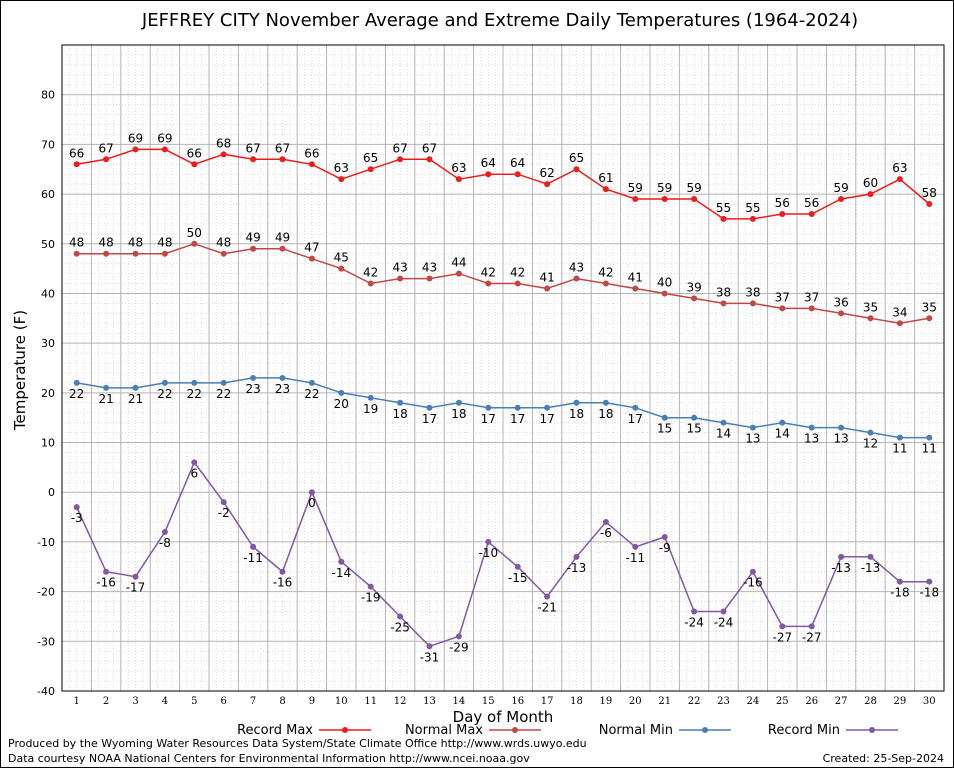  Describe the element at coordinates (165, 701) in the screenshot. I see `x-tick-label: 4` at that location.